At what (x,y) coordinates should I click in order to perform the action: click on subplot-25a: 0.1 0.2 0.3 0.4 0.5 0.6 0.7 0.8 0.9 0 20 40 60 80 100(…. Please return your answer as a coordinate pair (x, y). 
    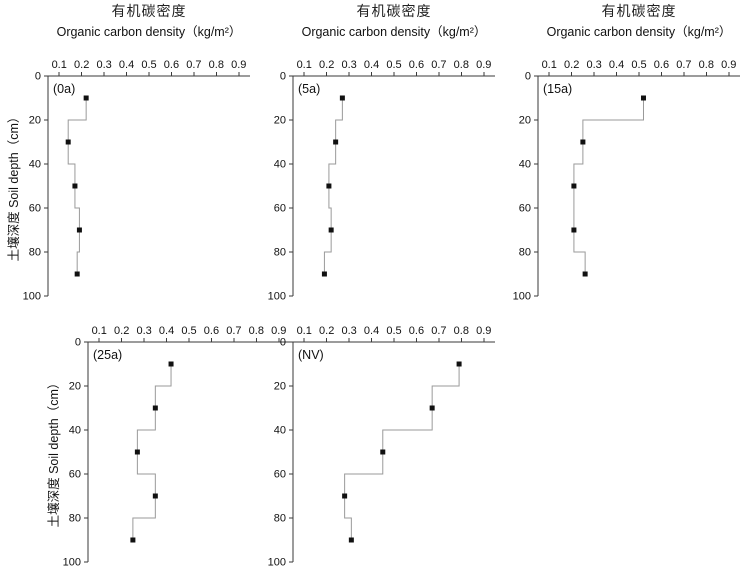
    Looking at the image, I should click on (175, 443).